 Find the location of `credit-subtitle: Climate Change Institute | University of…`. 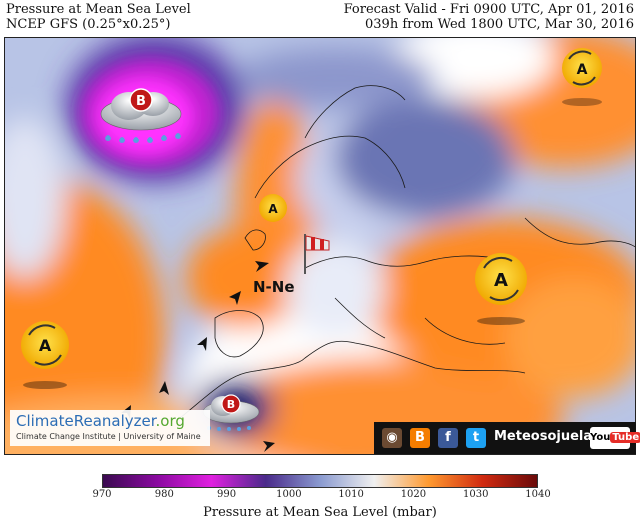

credit-subtitle: Climate Change Institute | University of… is located at coordinates (108, 436).